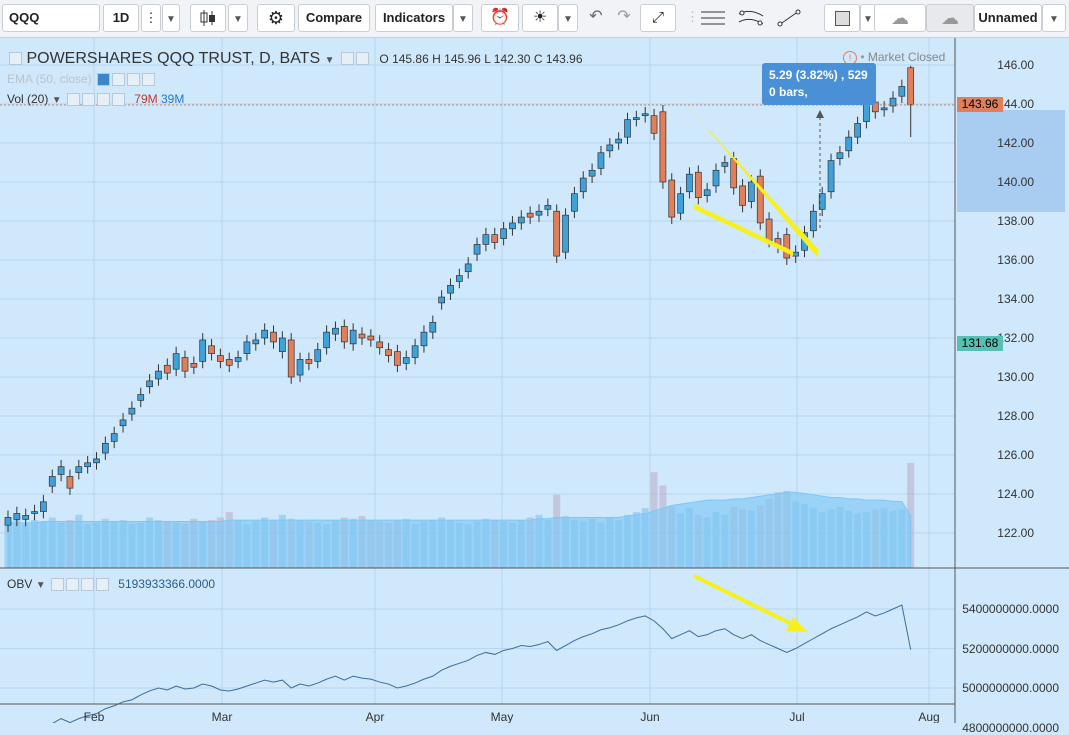  Describe the element at coordinates (568, 18) in the screenshot. I see `ideas-dropdown-icon: ▼` at that location.